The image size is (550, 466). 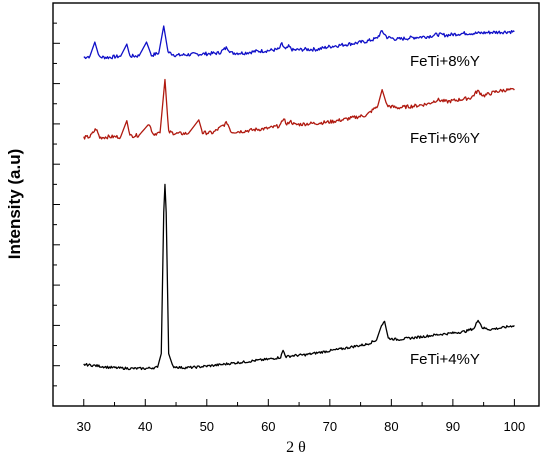 I want to click on x-axis-tick-labels: 30 40 50 60 70 80 90 100, so click(x=301, y=426).